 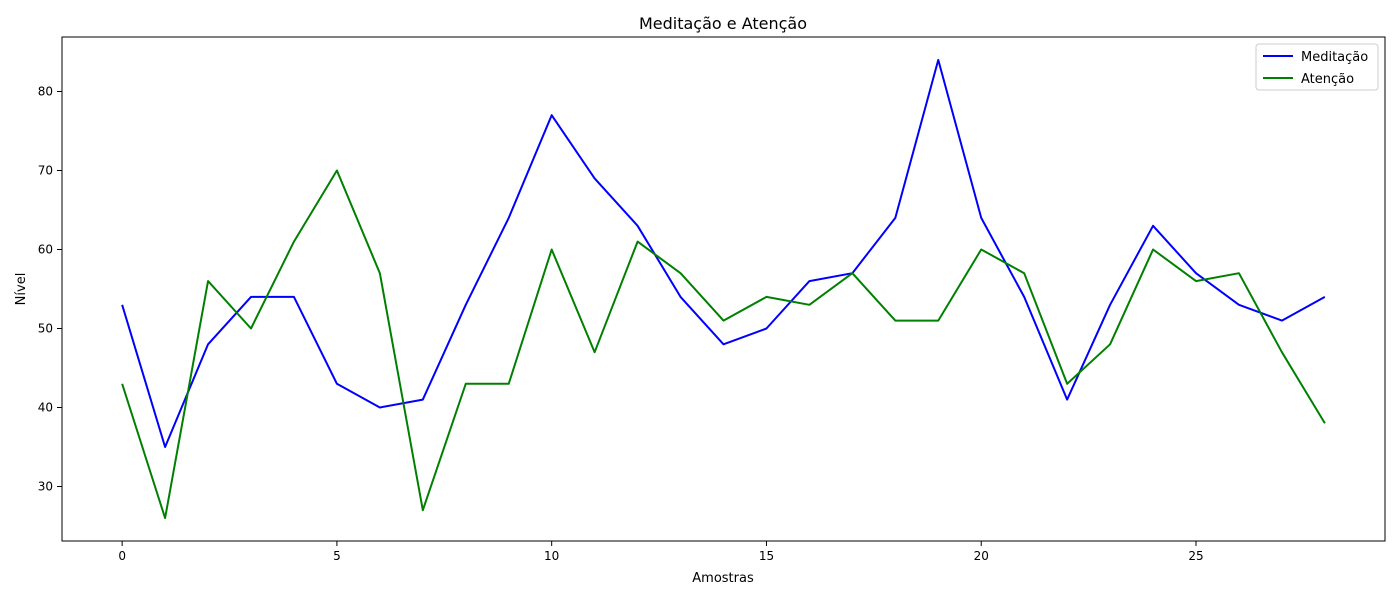 What do you see at coordinates (122, 556) in the screenshot?
I see `x-tick-label: 0` at bounding box center [122, 556].